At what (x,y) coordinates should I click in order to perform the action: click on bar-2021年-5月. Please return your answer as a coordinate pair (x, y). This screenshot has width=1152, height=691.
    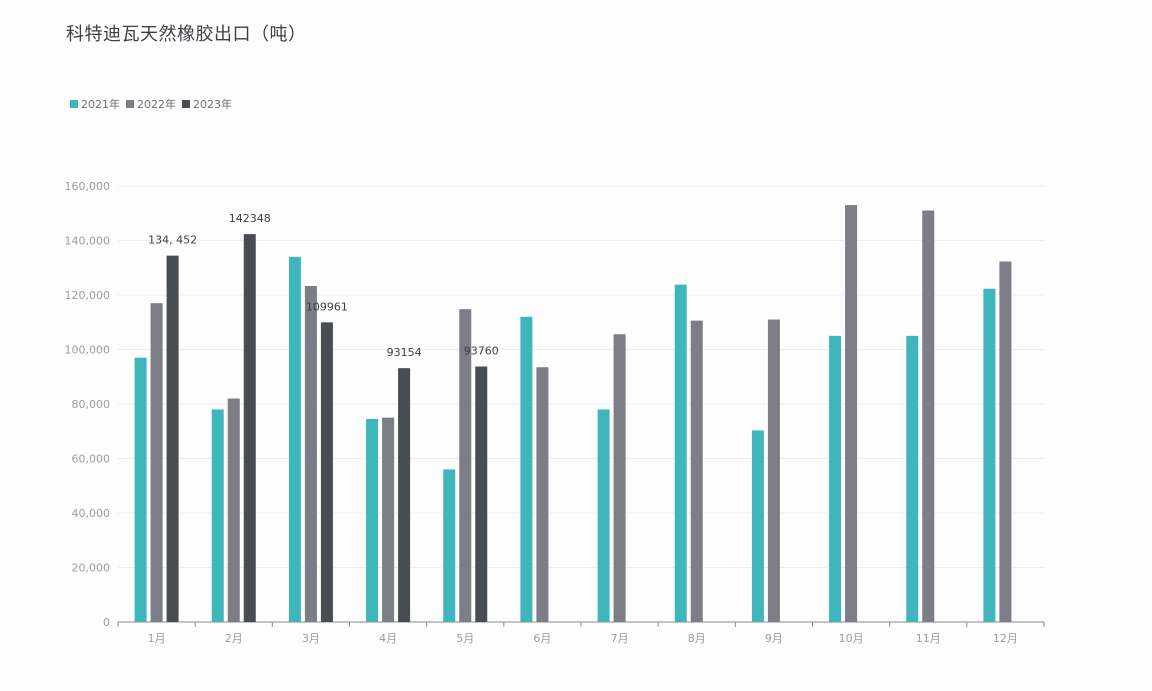
    Looking at the image, I should click on (449, 545).